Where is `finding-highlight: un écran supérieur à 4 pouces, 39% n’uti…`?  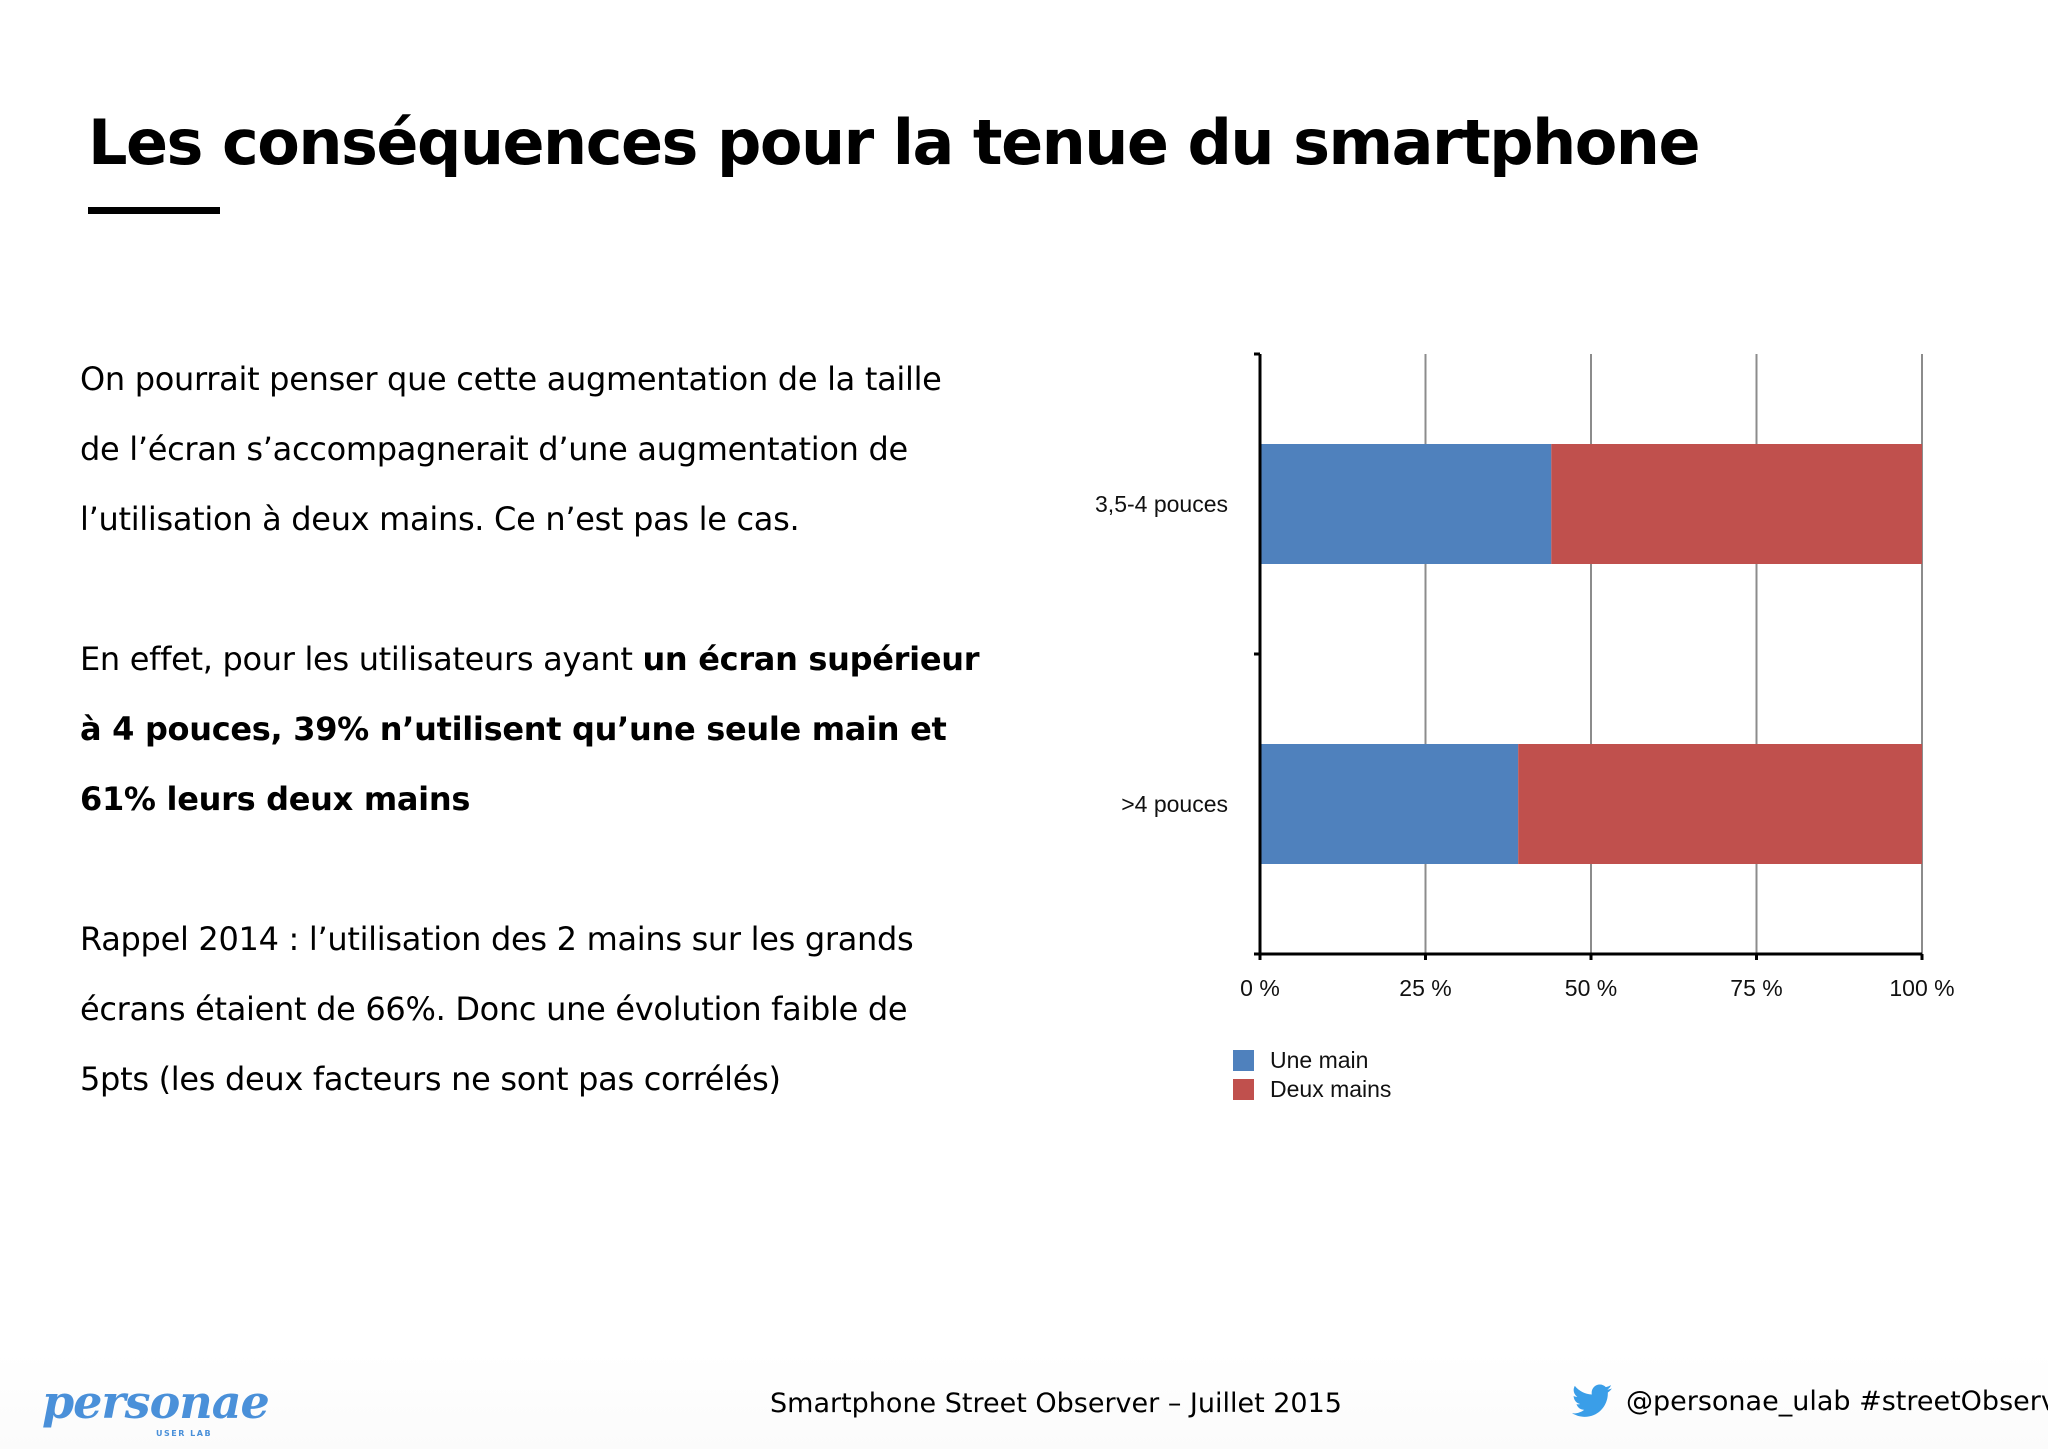 finding-highlight: un écran supérieur à 4 pouces, 39% n’uti… is located at coordinates (530, 729).